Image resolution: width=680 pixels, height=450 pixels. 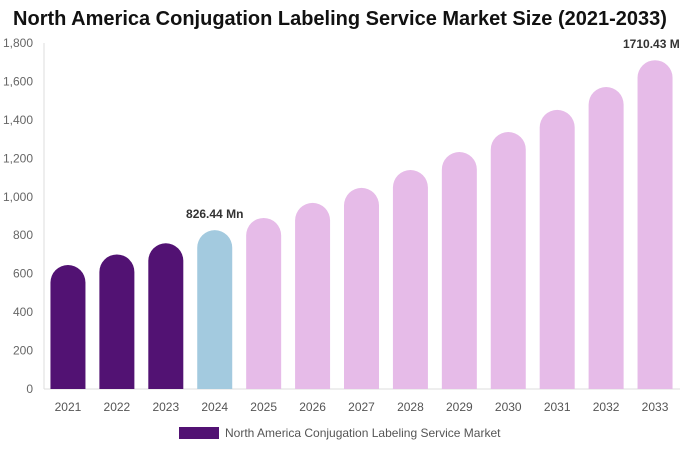 What do you see at coordinates (361, 407) in the screenshot?
I see `x-tick-label: 2027` at bounding box center [361, 407].